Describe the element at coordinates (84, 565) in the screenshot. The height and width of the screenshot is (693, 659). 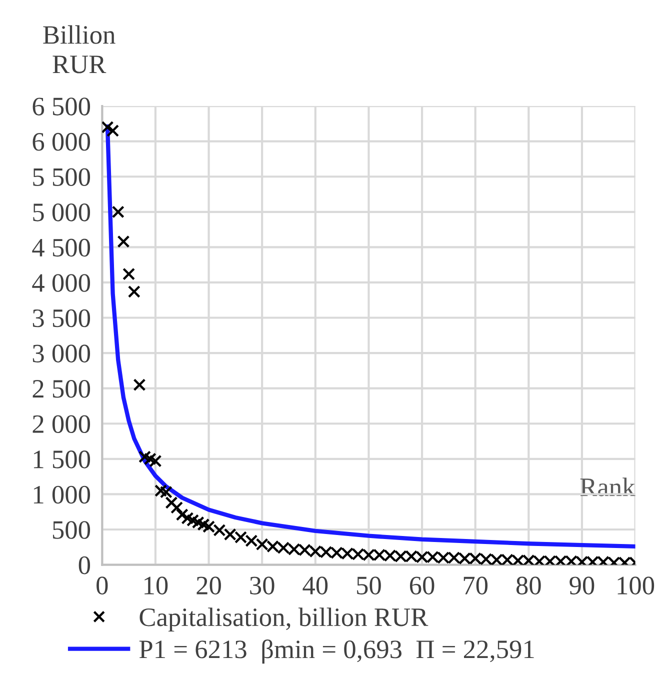
I see `y-tick-label: 0` at that location.